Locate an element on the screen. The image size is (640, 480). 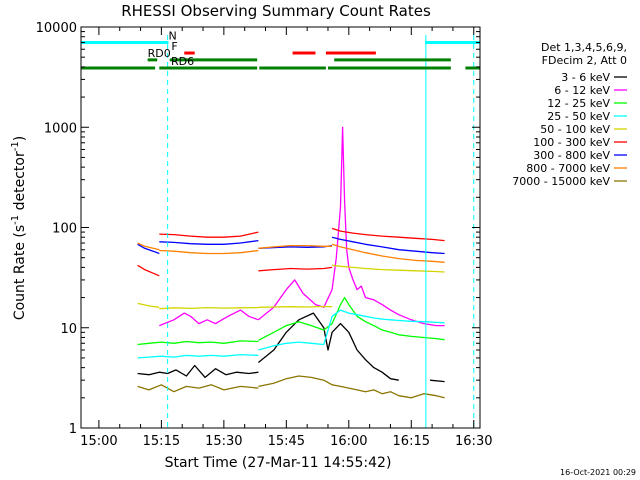
x-tick-label: 16:30 is located at coordinates (473, 441).